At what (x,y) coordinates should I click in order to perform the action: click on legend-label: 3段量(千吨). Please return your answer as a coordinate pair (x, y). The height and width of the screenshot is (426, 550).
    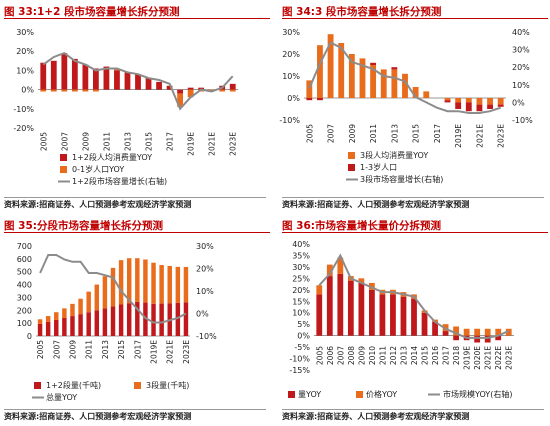
    Looking at the image, I should click on (167, 385).